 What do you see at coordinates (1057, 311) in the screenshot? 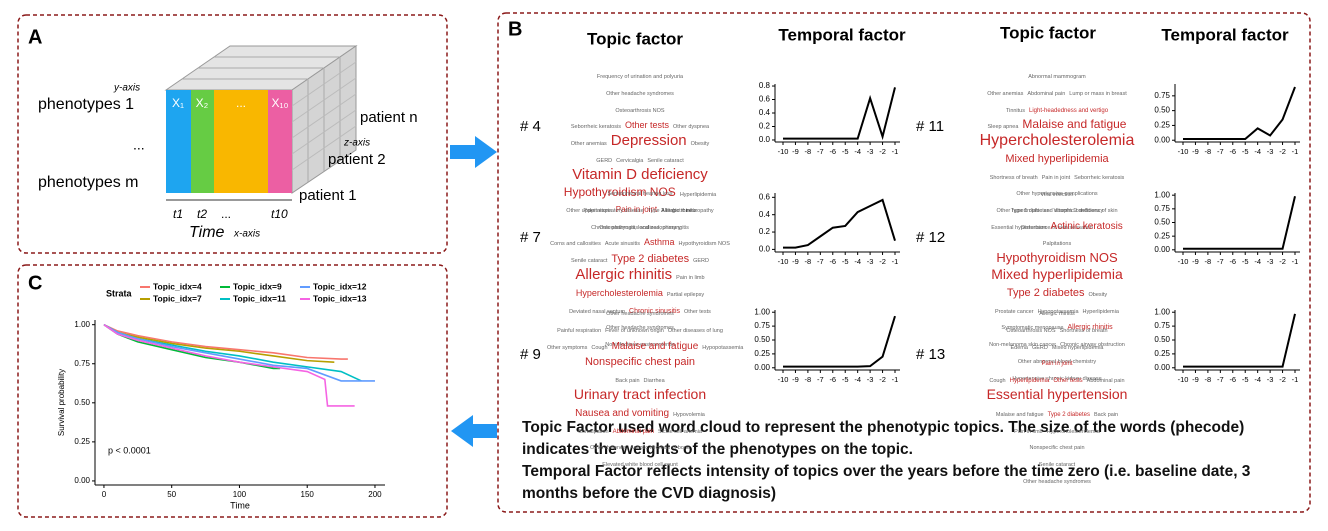
I see `cloud-line: Allergic rhinitis` at bounding box center [1057, 311].